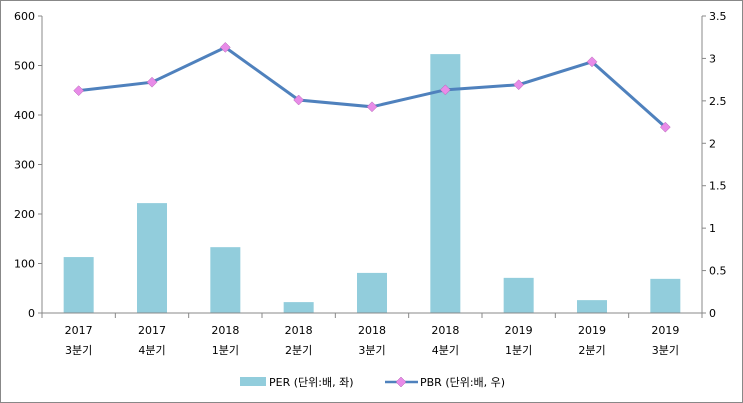  What do you see at coordinates (24, 214) in the screenshot?
I see `left-tick-label: 200` at bounding box center [24, 214].